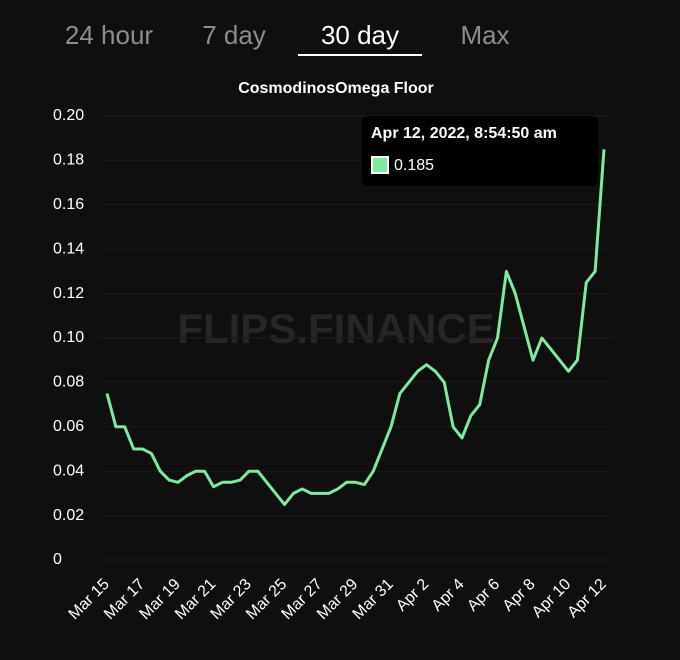 The height and width of the screenshot is (660, 680). I want to click on y-tick-label: 0.18, so click(68, 160).